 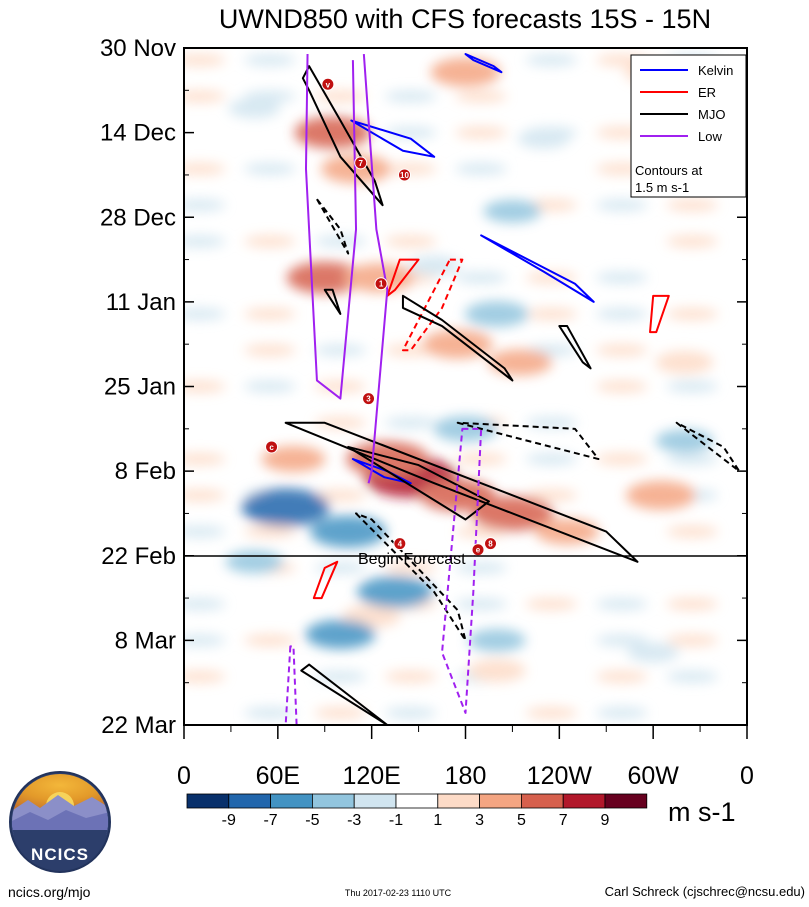 I want to click on y-tick-label: 8 Mar, so click(x=145, y=640).